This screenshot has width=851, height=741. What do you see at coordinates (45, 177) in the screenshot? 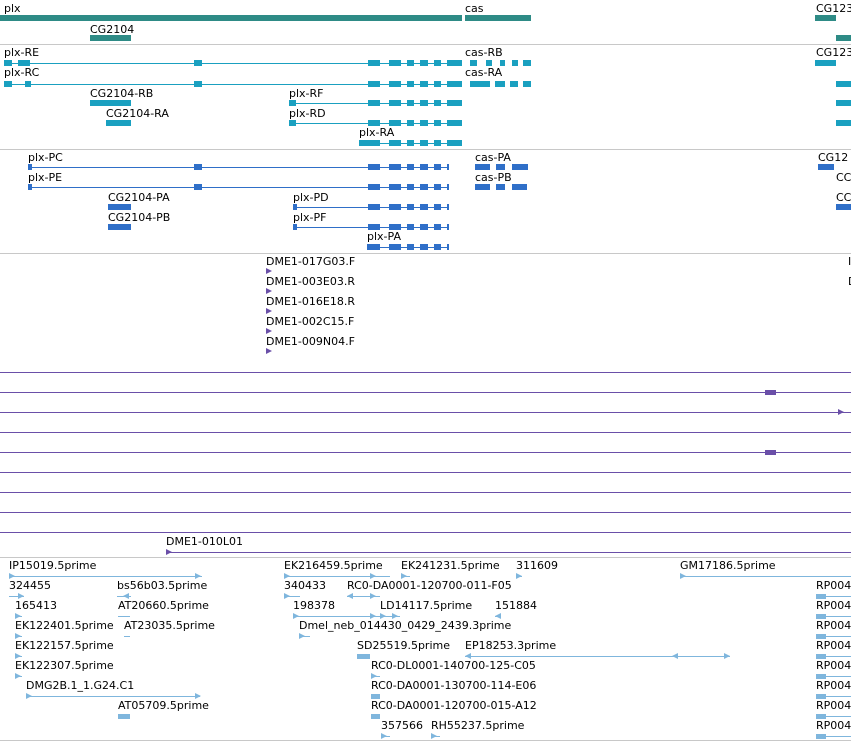
I see `protein-label-plx-pe: plx-PE` at bounding box center [45, 177].